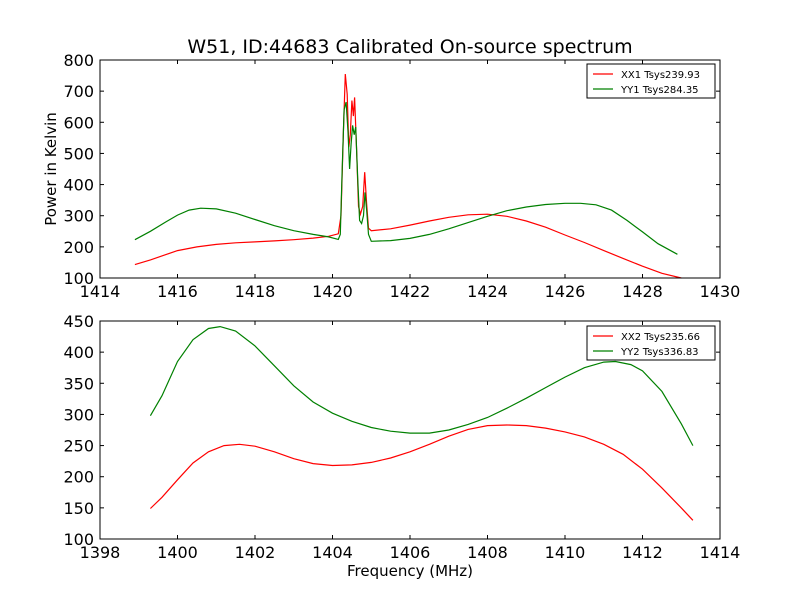  Describe the element at coordinates (78, 508) in the screenshot. I see `y-tick-label: 150` at that location.